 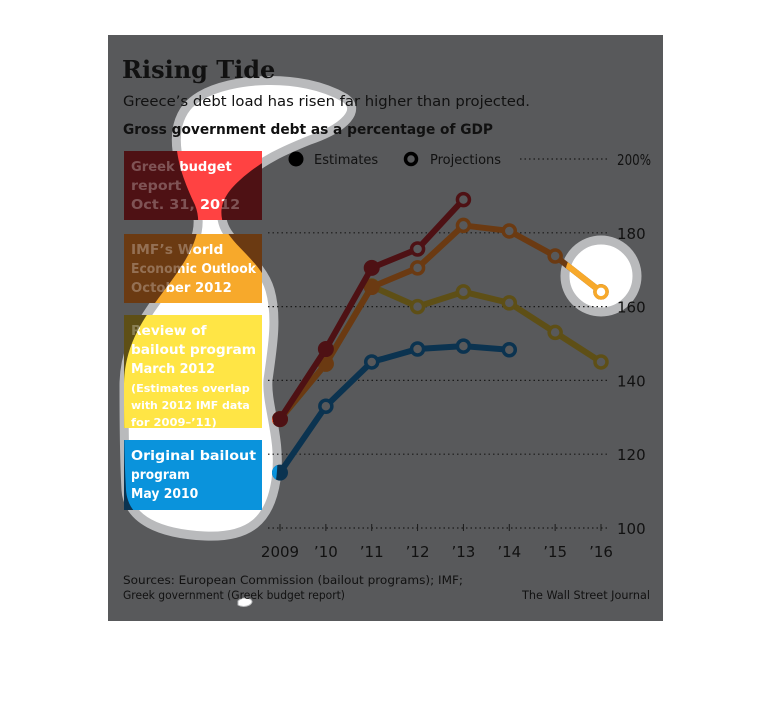 I want to click on x-tick-label: 2009, so click(x=280, y=552).